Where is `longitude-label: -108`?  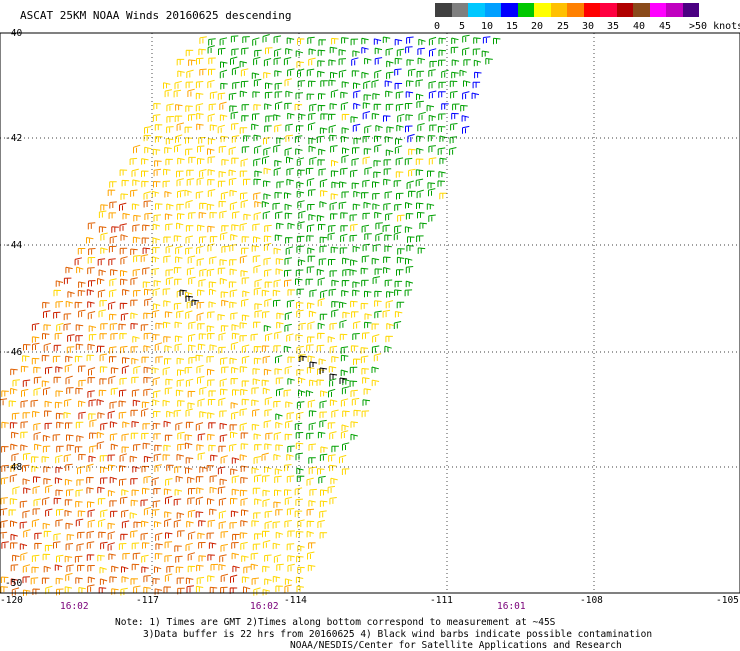 longitude-label: -108 is located at coordinates (591, 600).